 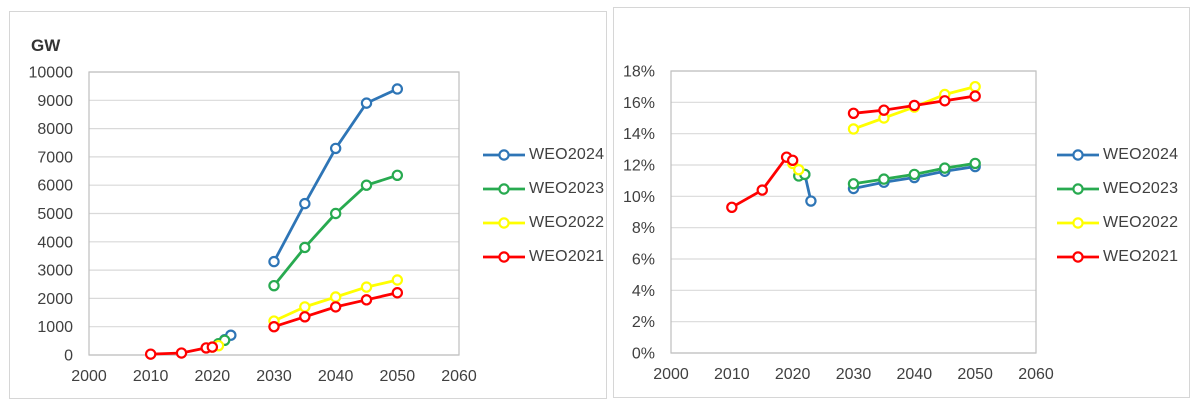 I want to click on y-axis-tick-label: 5000, so click(x=55, y=214).